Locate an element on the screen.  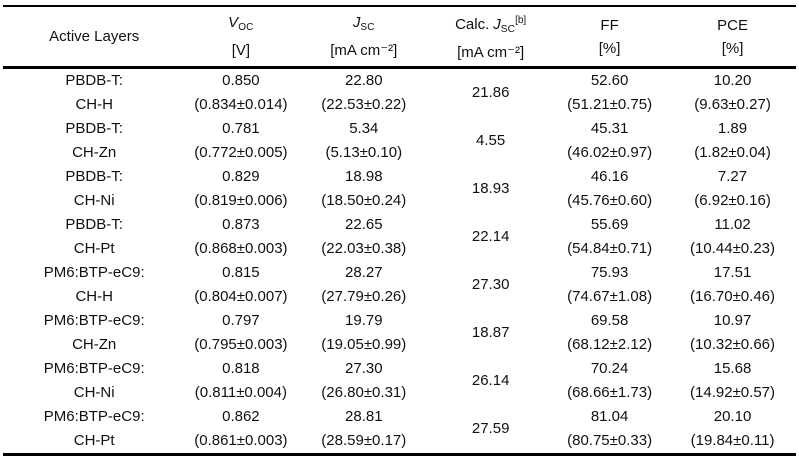
pce-label: PCE is located at coordinates (732, 25).